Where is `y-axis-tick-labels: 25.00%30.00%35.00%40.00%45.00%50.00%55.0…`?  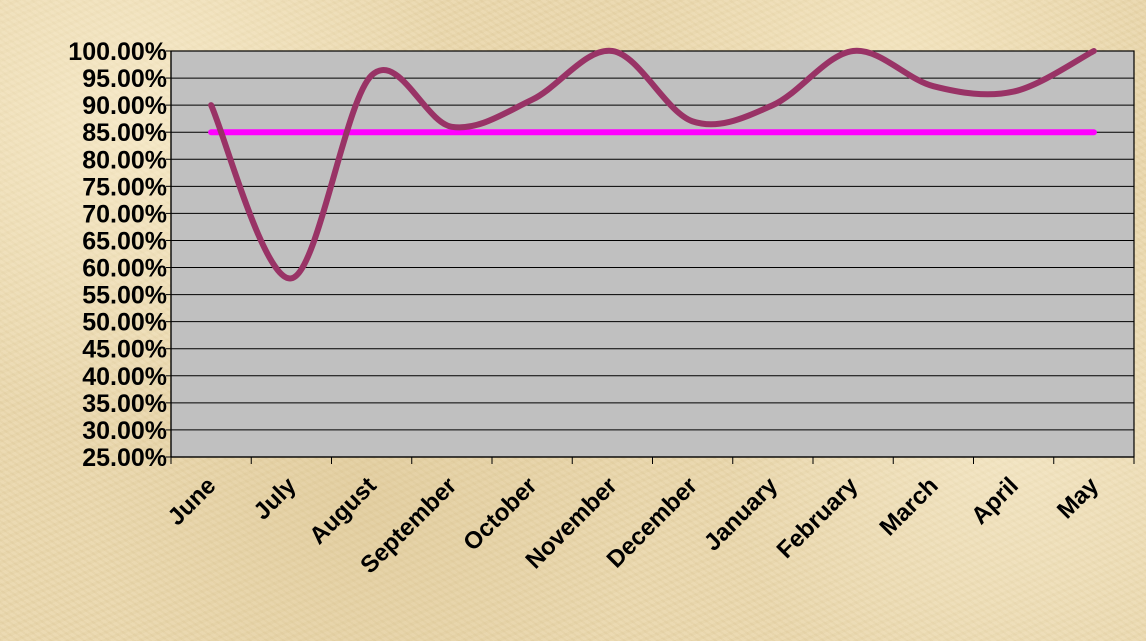 y-axis-tick-labels: 25.00%30.00%35.00%40.00%45.00%50.00%55.0… is located at coordinates (117, 255).